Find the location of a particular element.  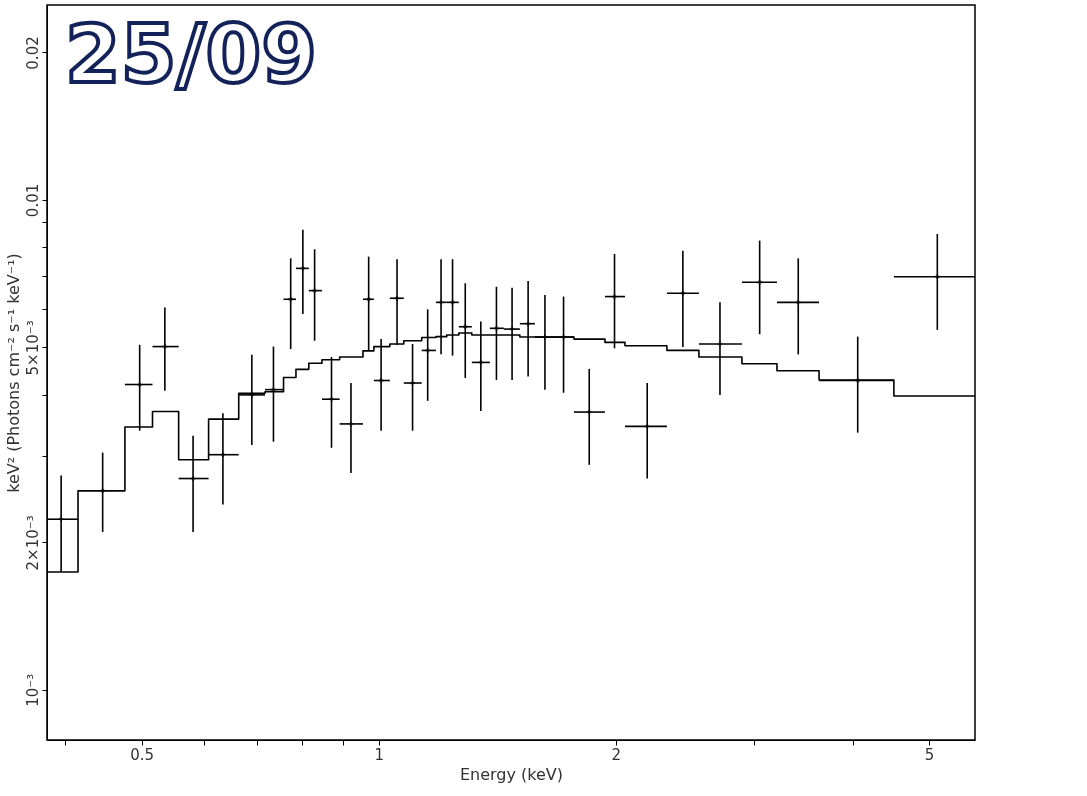

annotation: 25/09 is located at coordinates (191, 54).